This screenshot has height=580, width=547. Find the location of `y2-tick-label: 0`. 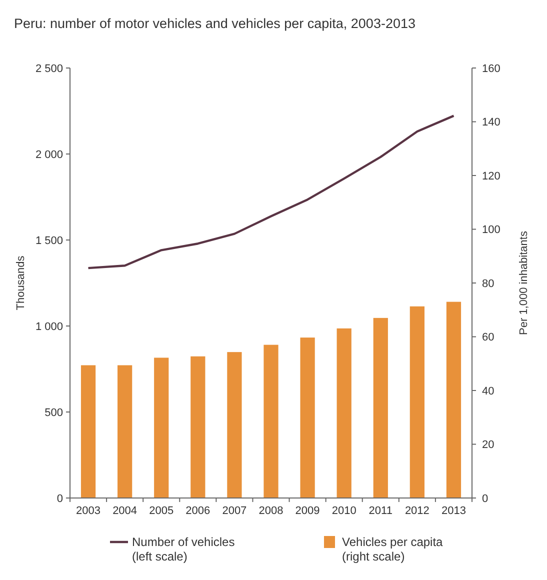

y2-tick-label: 0 is located at coordinates (485, 498).